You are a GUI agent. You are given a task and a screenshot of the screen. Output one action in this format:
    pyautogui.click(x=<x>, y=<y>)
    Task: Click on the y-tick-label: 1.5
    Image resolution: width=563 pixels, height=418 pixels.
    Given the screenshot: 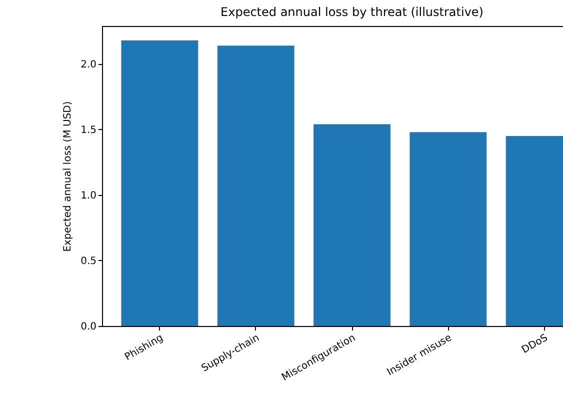 What is the action you would take?
    pyautogui.click(x=88, y=130)
    